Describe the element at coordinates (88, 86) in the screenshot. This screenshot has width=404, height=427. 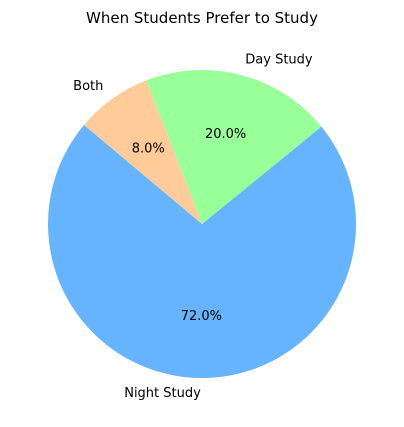
I see `slice-label: Both` at that location.